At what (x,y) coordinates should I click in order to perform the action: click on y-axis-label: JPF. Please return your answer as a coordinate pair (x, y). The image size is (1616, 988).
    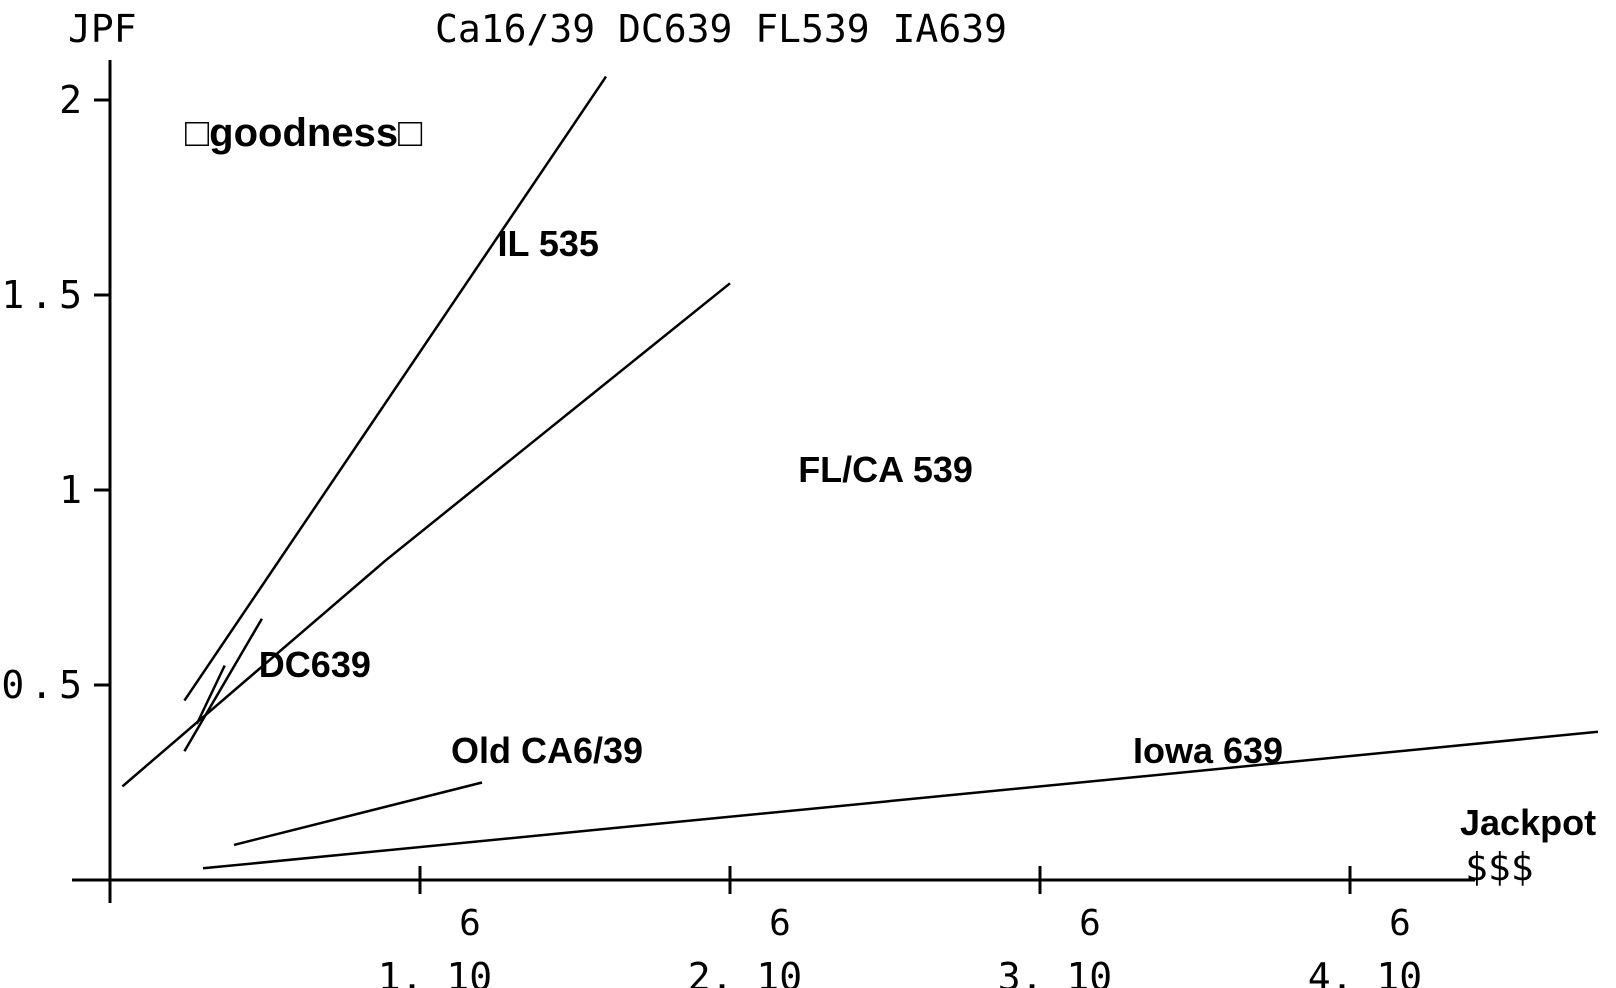
    Looking at the image, I should click on (102, 29).